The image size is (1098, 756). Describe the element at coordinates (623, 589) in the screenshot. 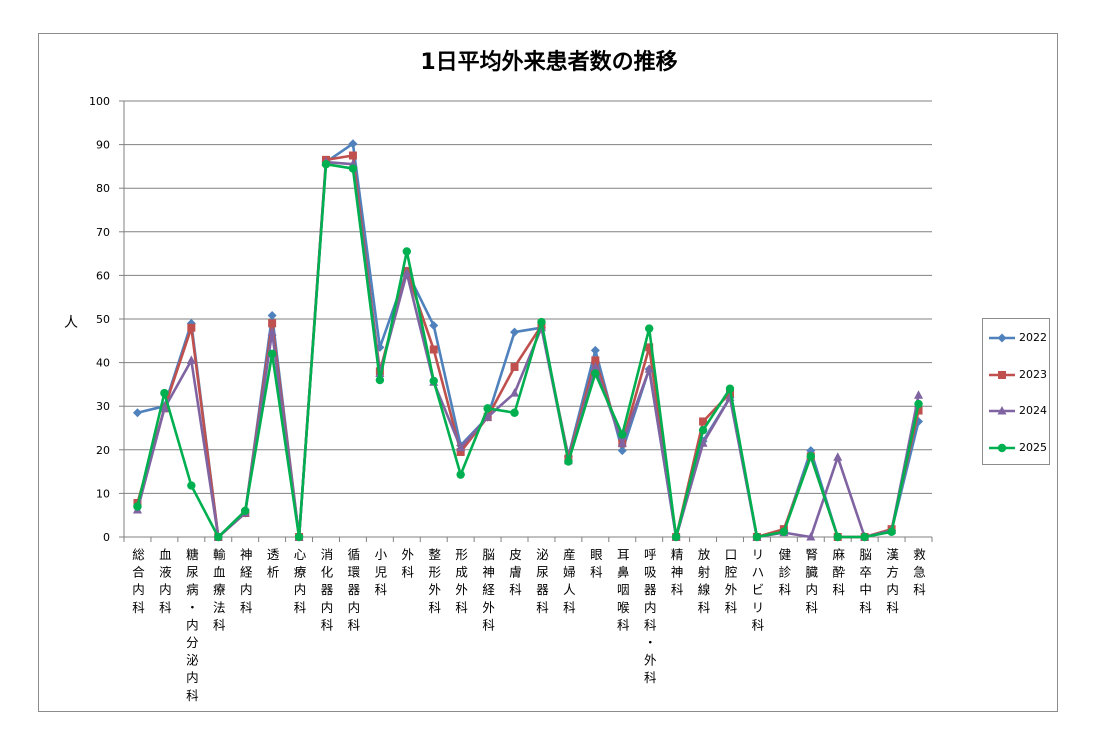

I see `x-tick-label: 耳鼻咽喉科` at that location.